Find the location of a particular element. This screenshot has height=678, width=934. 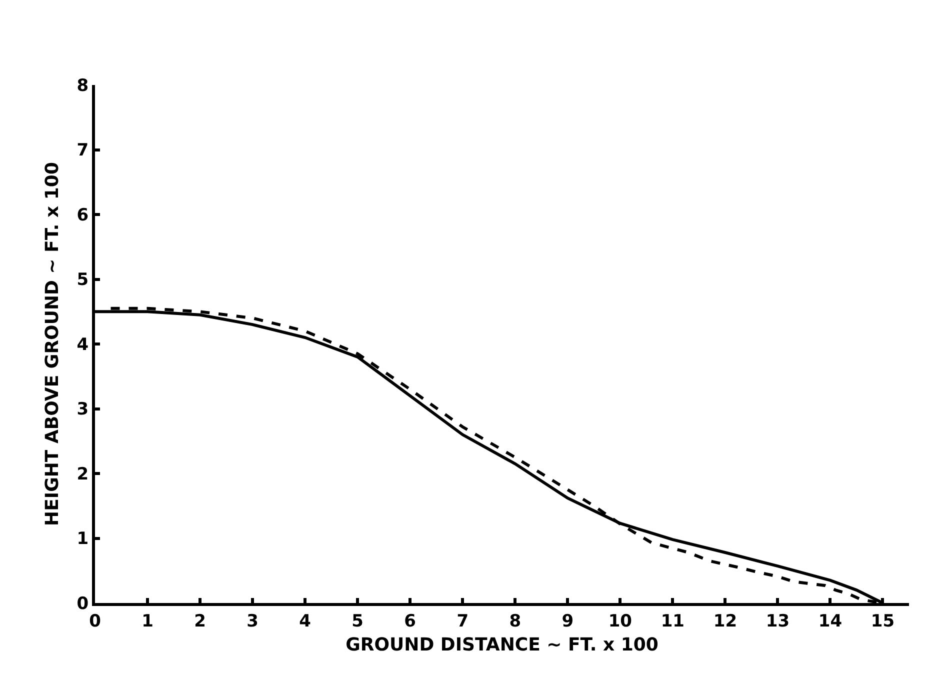

x-tick-label: 7 is located at coordinates (462, 621).